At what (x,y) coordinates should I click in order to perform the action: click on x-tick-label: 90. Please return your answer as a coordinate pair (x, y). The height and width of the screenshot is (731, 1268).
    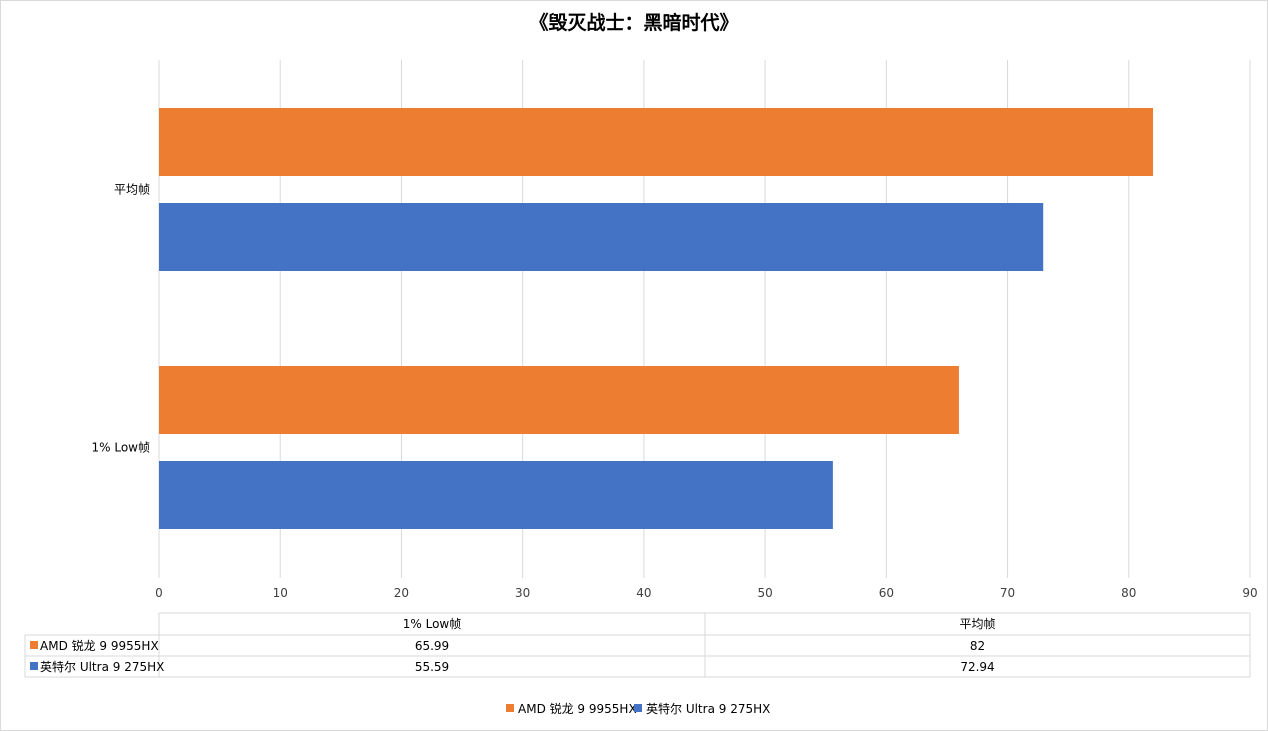
    Looking at the image, I should click on (1249, 593).